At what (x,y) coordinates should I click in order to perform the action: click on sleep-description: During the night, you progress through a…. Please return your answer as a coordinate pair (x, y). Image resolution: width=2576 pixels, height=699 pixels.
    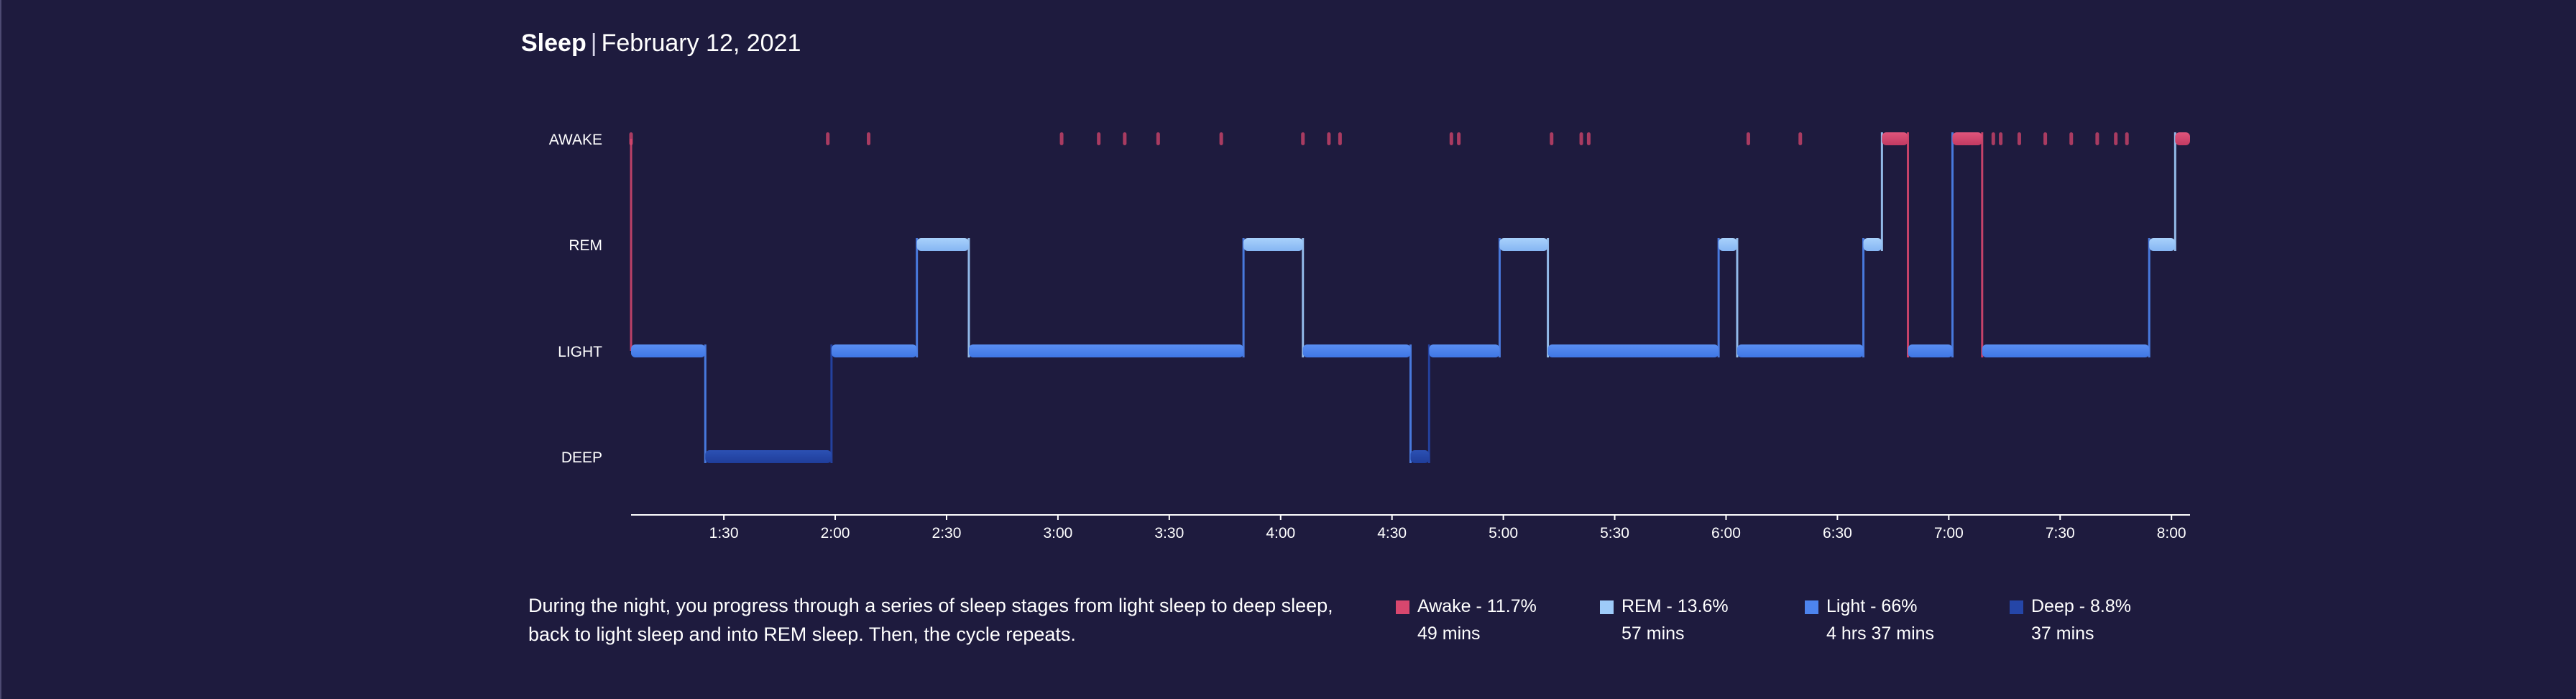
    Looking at the image, I should click on (930, 620).